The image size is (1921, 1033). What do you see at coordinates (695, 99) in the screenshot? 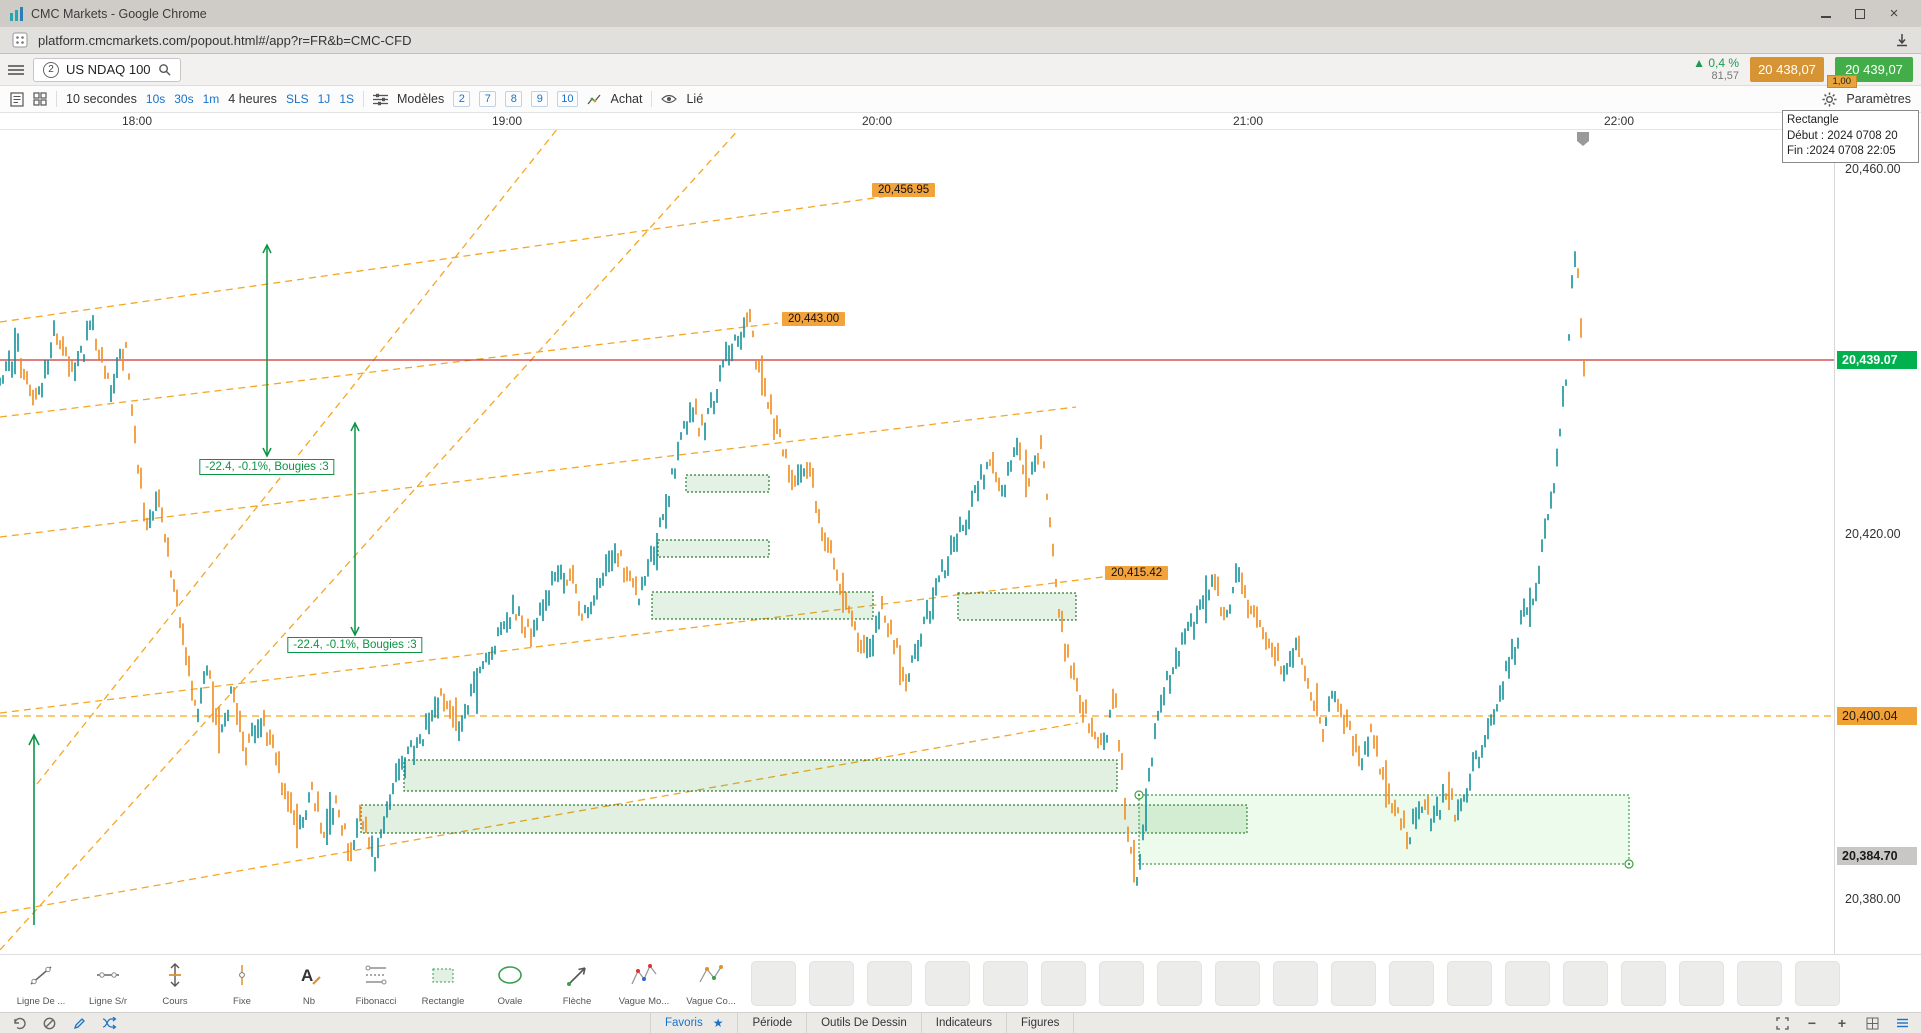
I see `linked-button: Lié` at bounding box center [695, 99].